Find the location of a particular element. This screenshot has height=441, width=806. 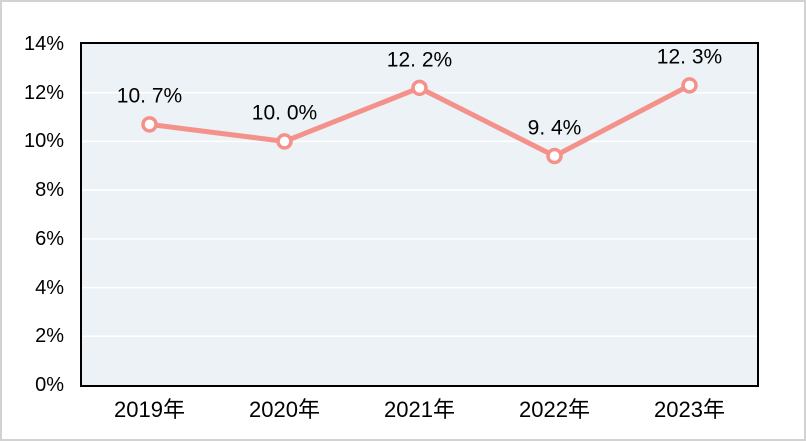

y-axis-tick-label: 10% is located at coordinates (43, 141).